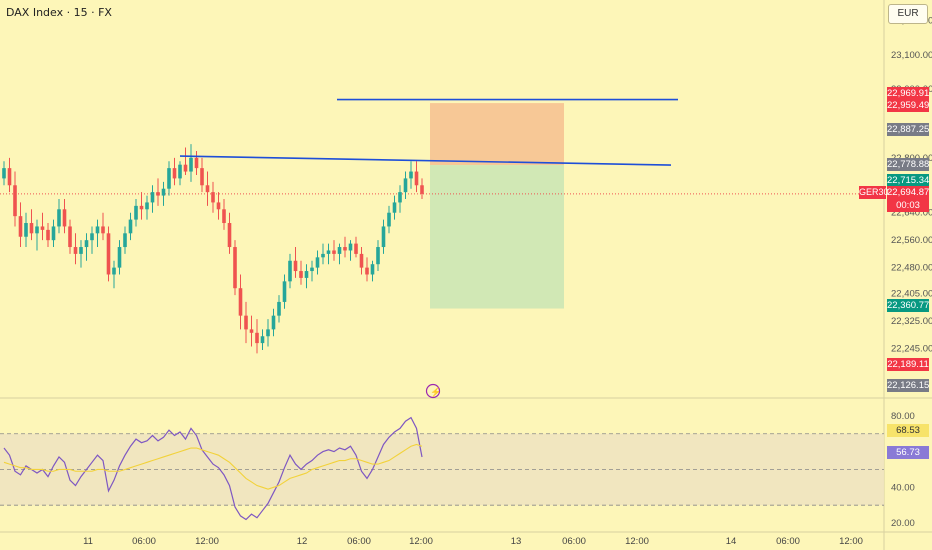  I want to click on rsi-tick-label: 20.00, so click(903, 523).